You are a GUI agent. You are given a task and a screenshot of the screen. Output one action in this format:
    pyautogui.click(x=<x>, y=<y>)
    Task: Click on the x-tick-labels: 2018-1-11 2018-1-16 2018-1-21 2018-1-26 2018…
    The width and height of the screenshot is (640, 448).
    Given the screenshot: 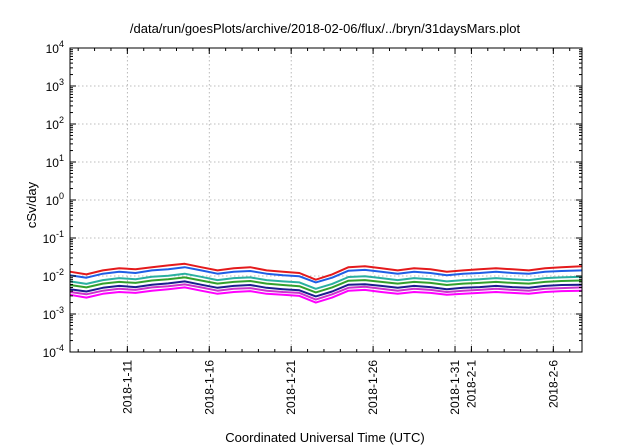 What is the action you would take?
    pyautogui.click(x=340, y=387)
    